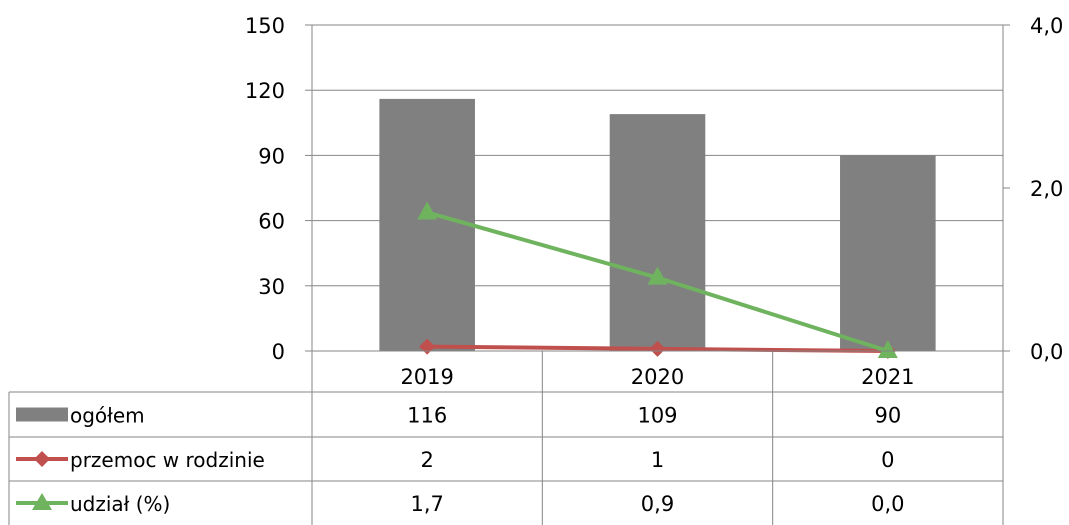  What do you see at coordinates (167, 460) in the screenshot?
I see `series-name: przemoc w rodzinie` at bounding box center [167, 460].